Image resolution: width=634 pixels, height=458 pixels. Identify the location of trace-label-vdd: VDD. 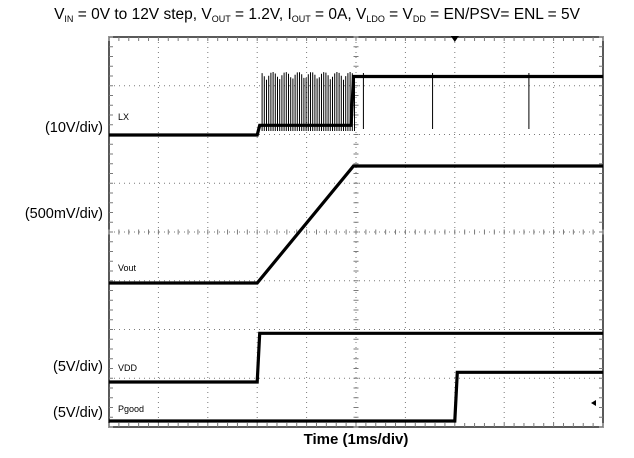
(128, 368).